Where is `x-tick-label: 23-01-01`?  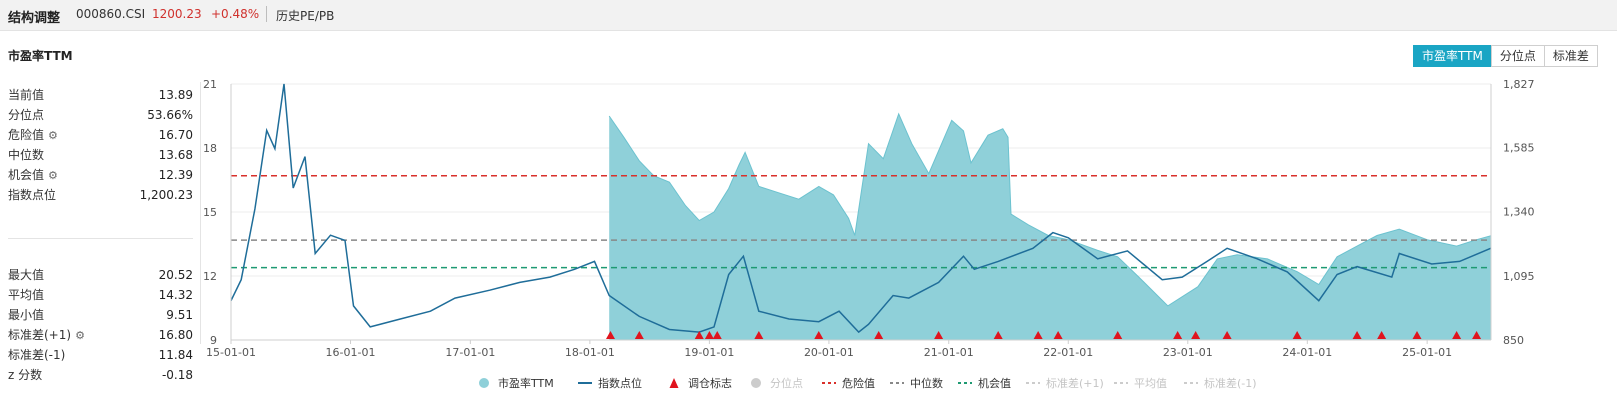
x-tick-label: 23-01-01 is located at coordinates (1188, 352).